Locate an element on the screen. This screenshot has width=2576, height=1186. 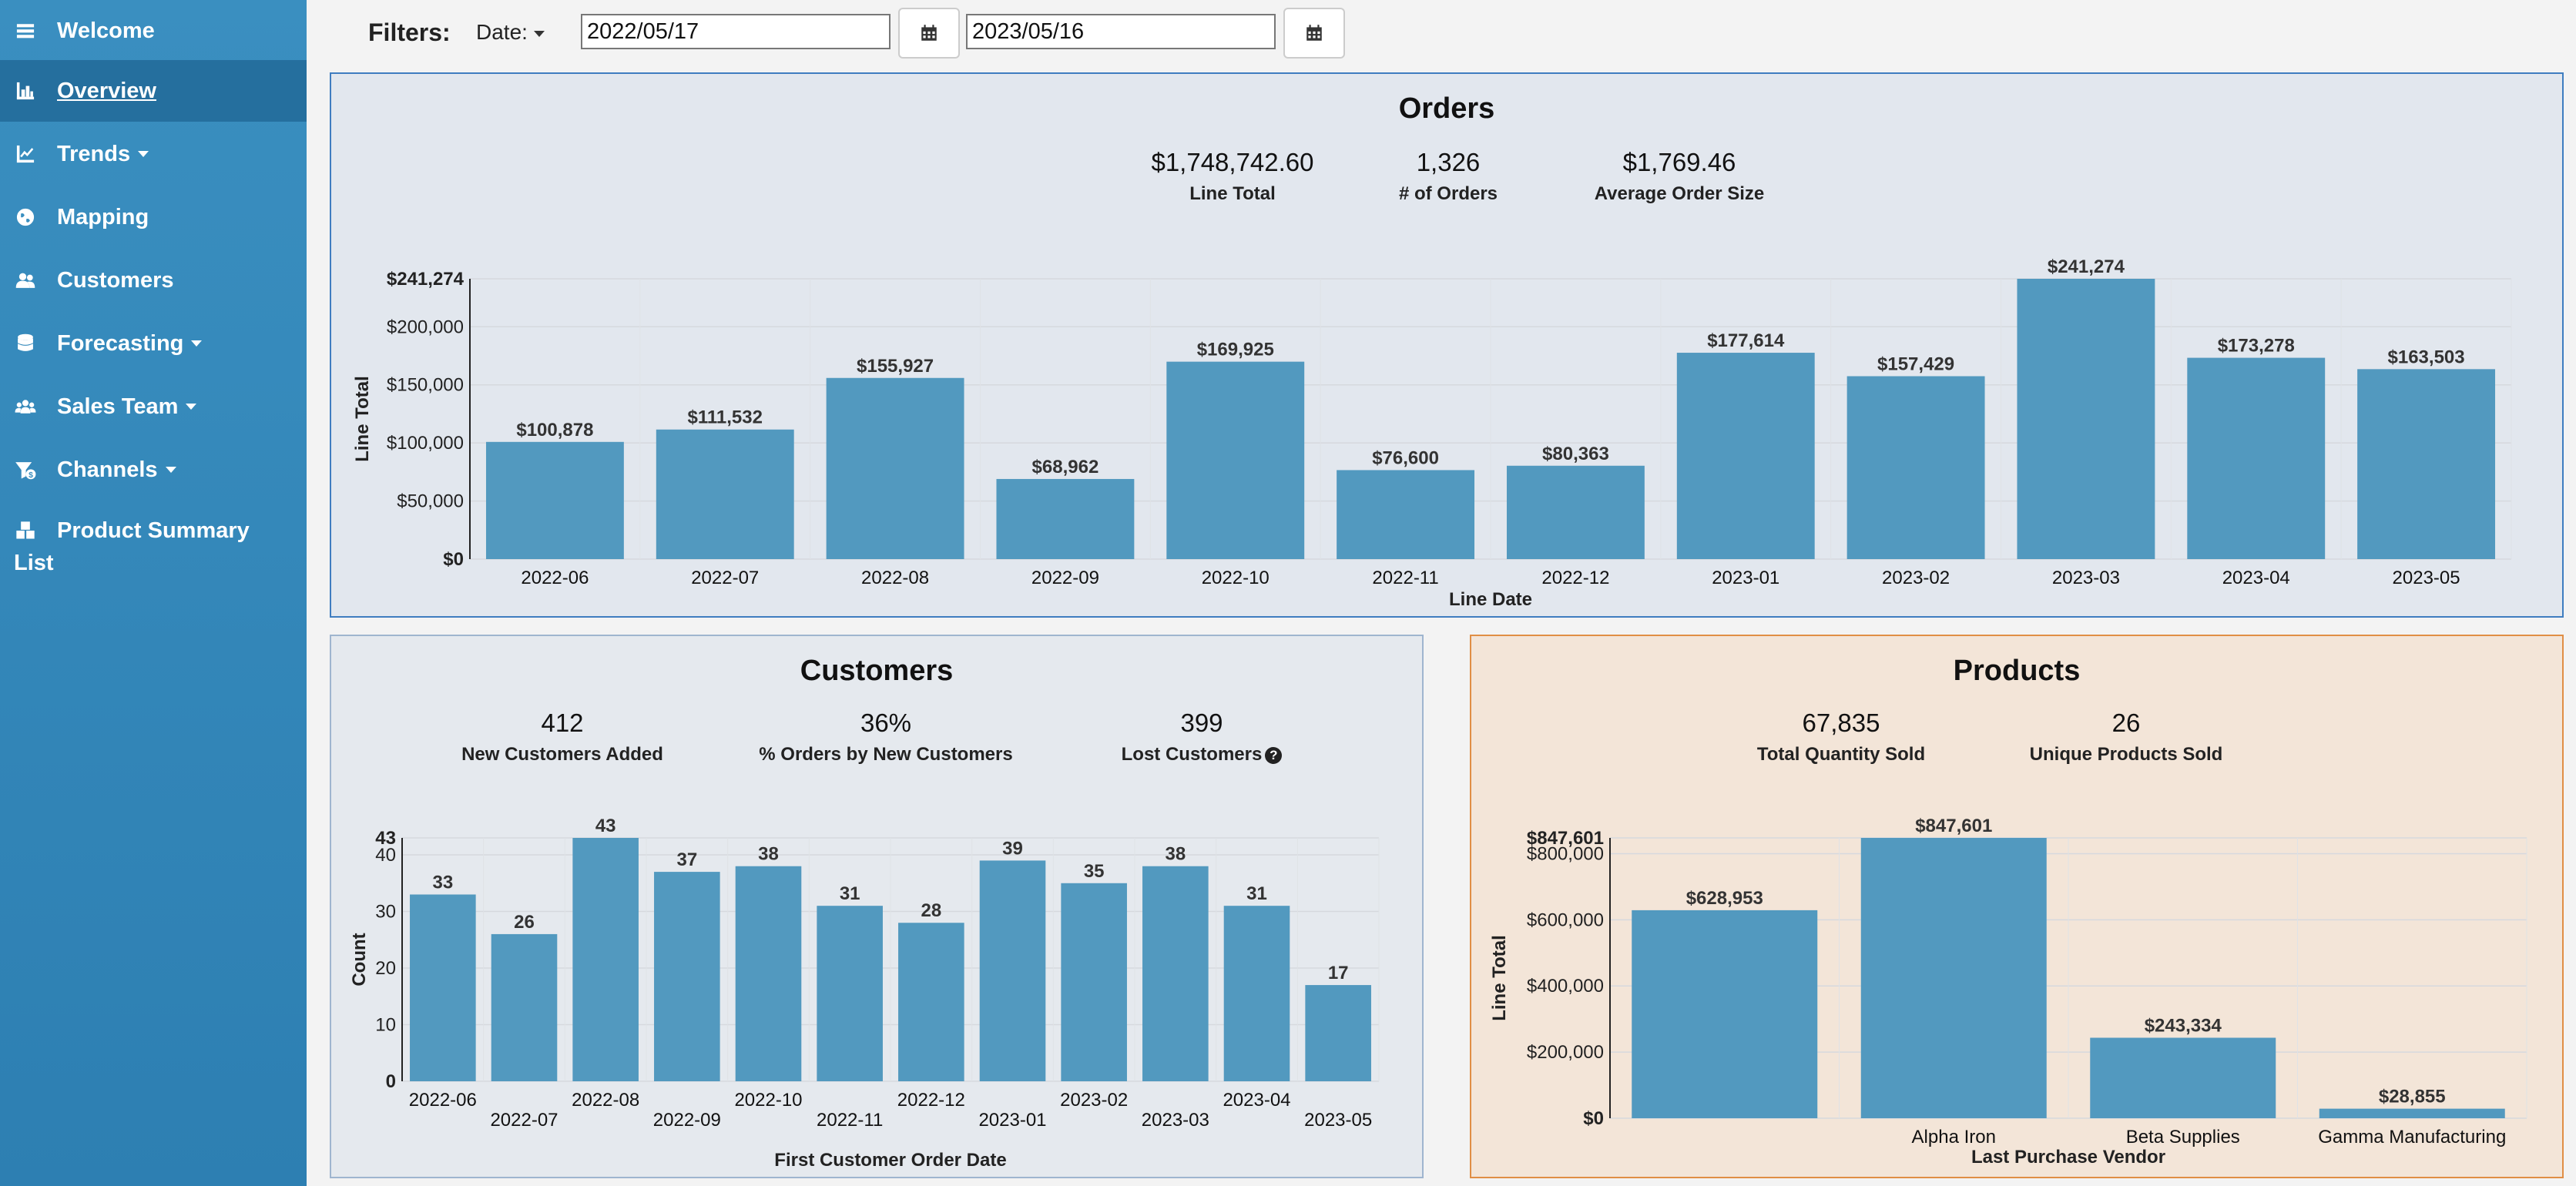
nav-mapping: Mapping is located at coordinates (153, 217).